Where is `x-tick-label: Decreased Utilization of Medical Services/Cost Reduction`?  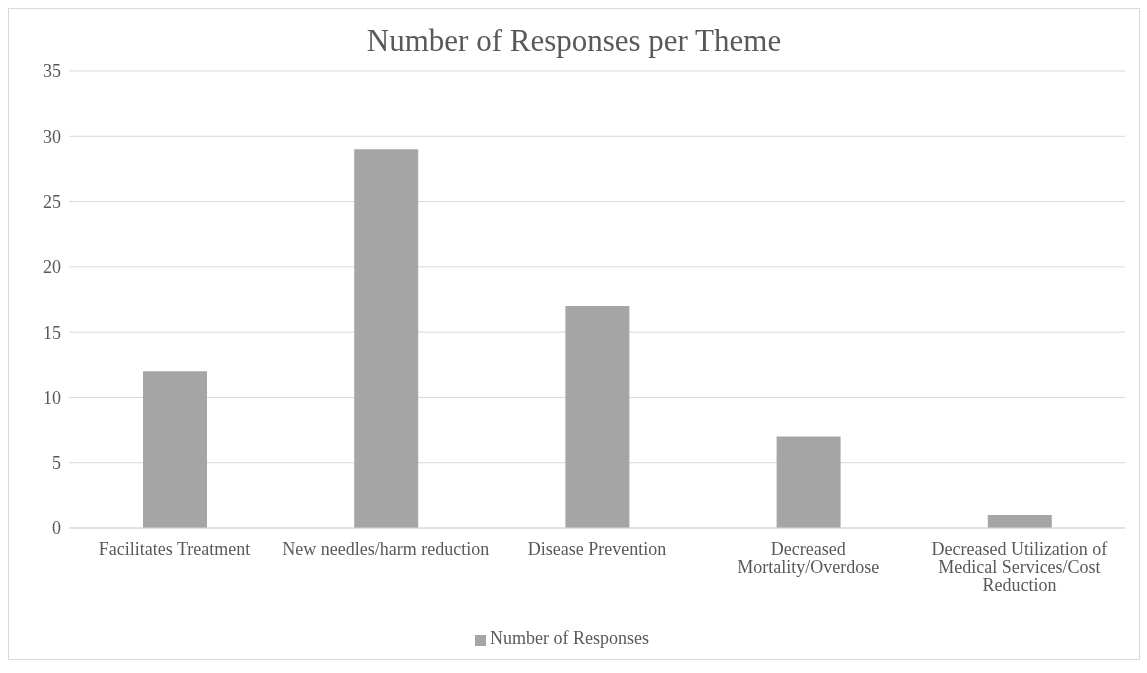 x-tick-label: Decreased Utilization of Medical Services/Cost Reduction is located at coordinates (1019, 566).